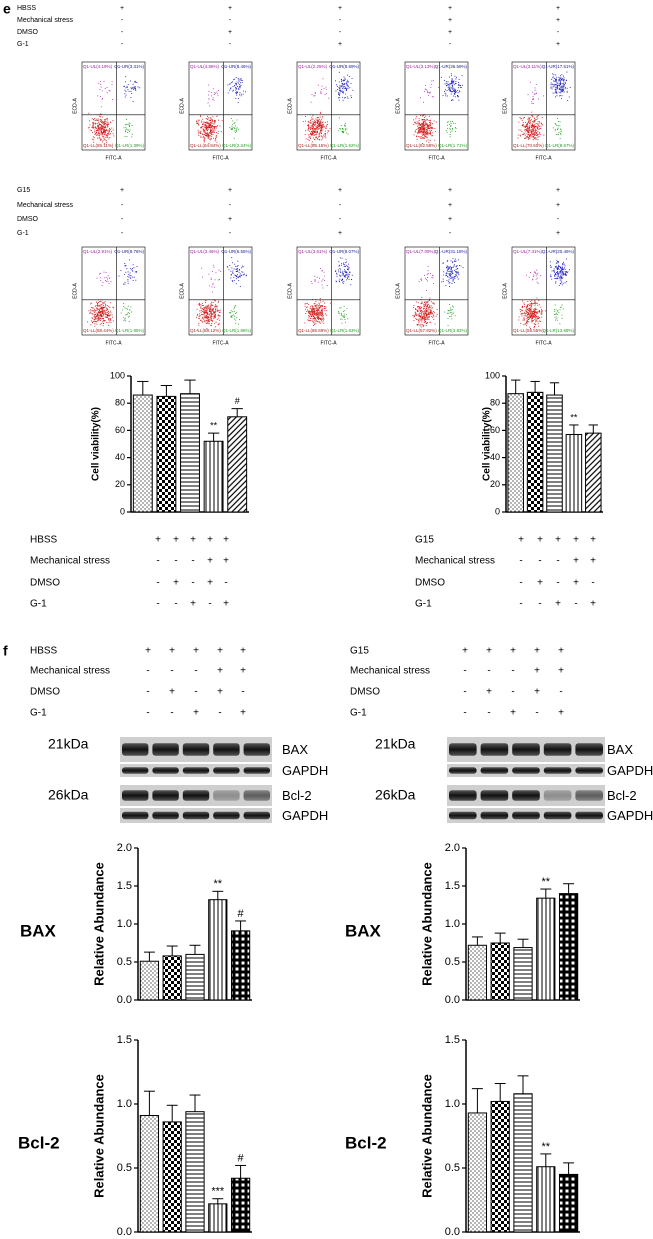 This screenshot has width=653, height=1239. What do you see at coordinates (560, 145) in the screenshot?
I see `quadrant-label: Q1-LR(8.67%)` at bounding box center [560, 145].